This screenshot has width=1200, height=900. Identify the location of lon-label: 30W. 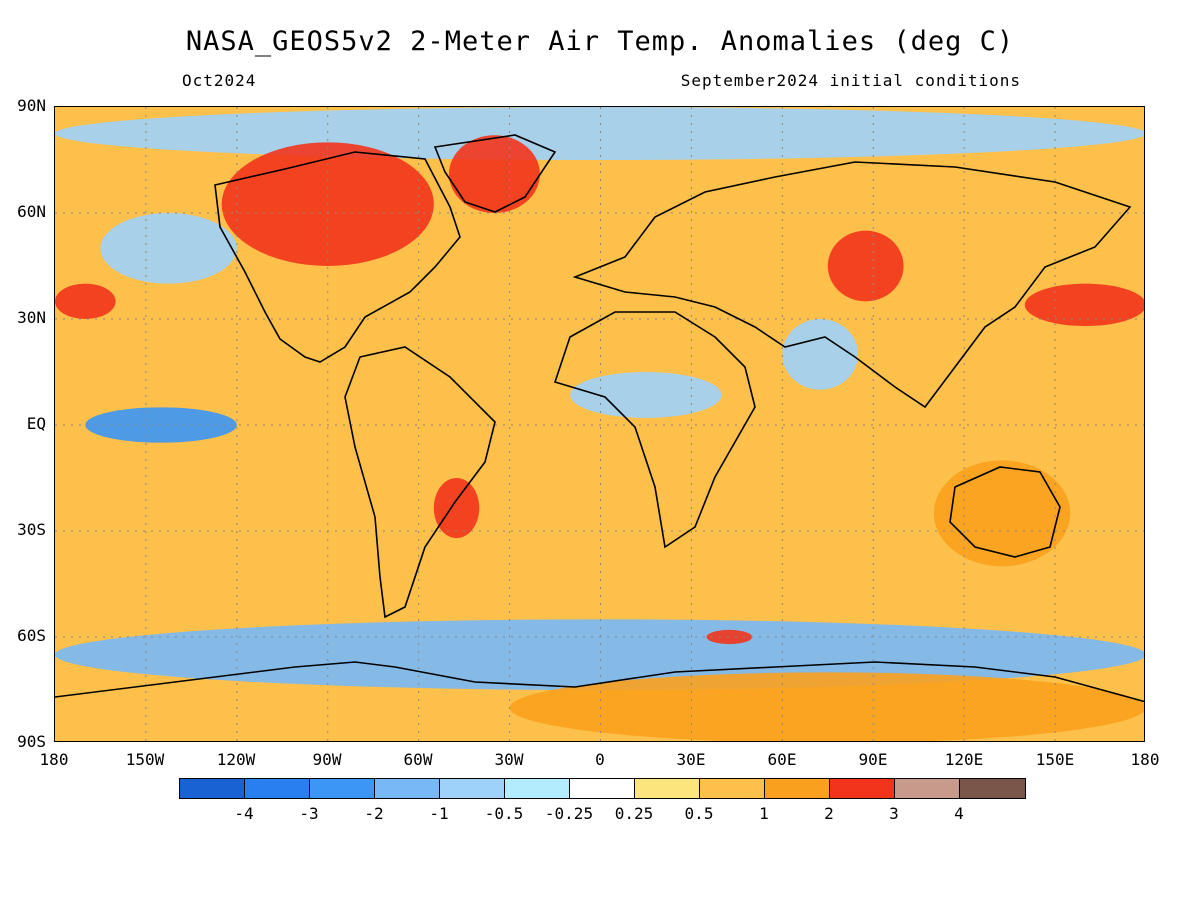
(509, 759).